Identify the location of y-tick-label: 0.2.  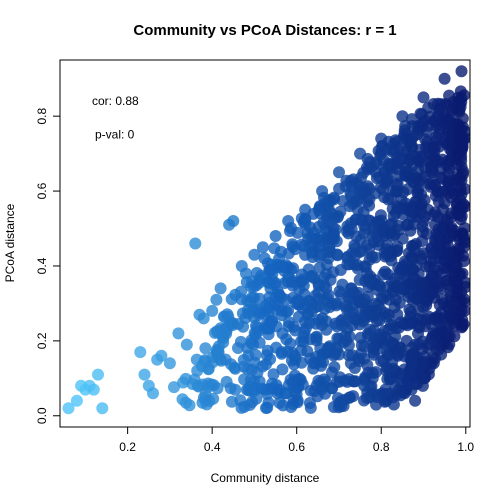
(42, 340).